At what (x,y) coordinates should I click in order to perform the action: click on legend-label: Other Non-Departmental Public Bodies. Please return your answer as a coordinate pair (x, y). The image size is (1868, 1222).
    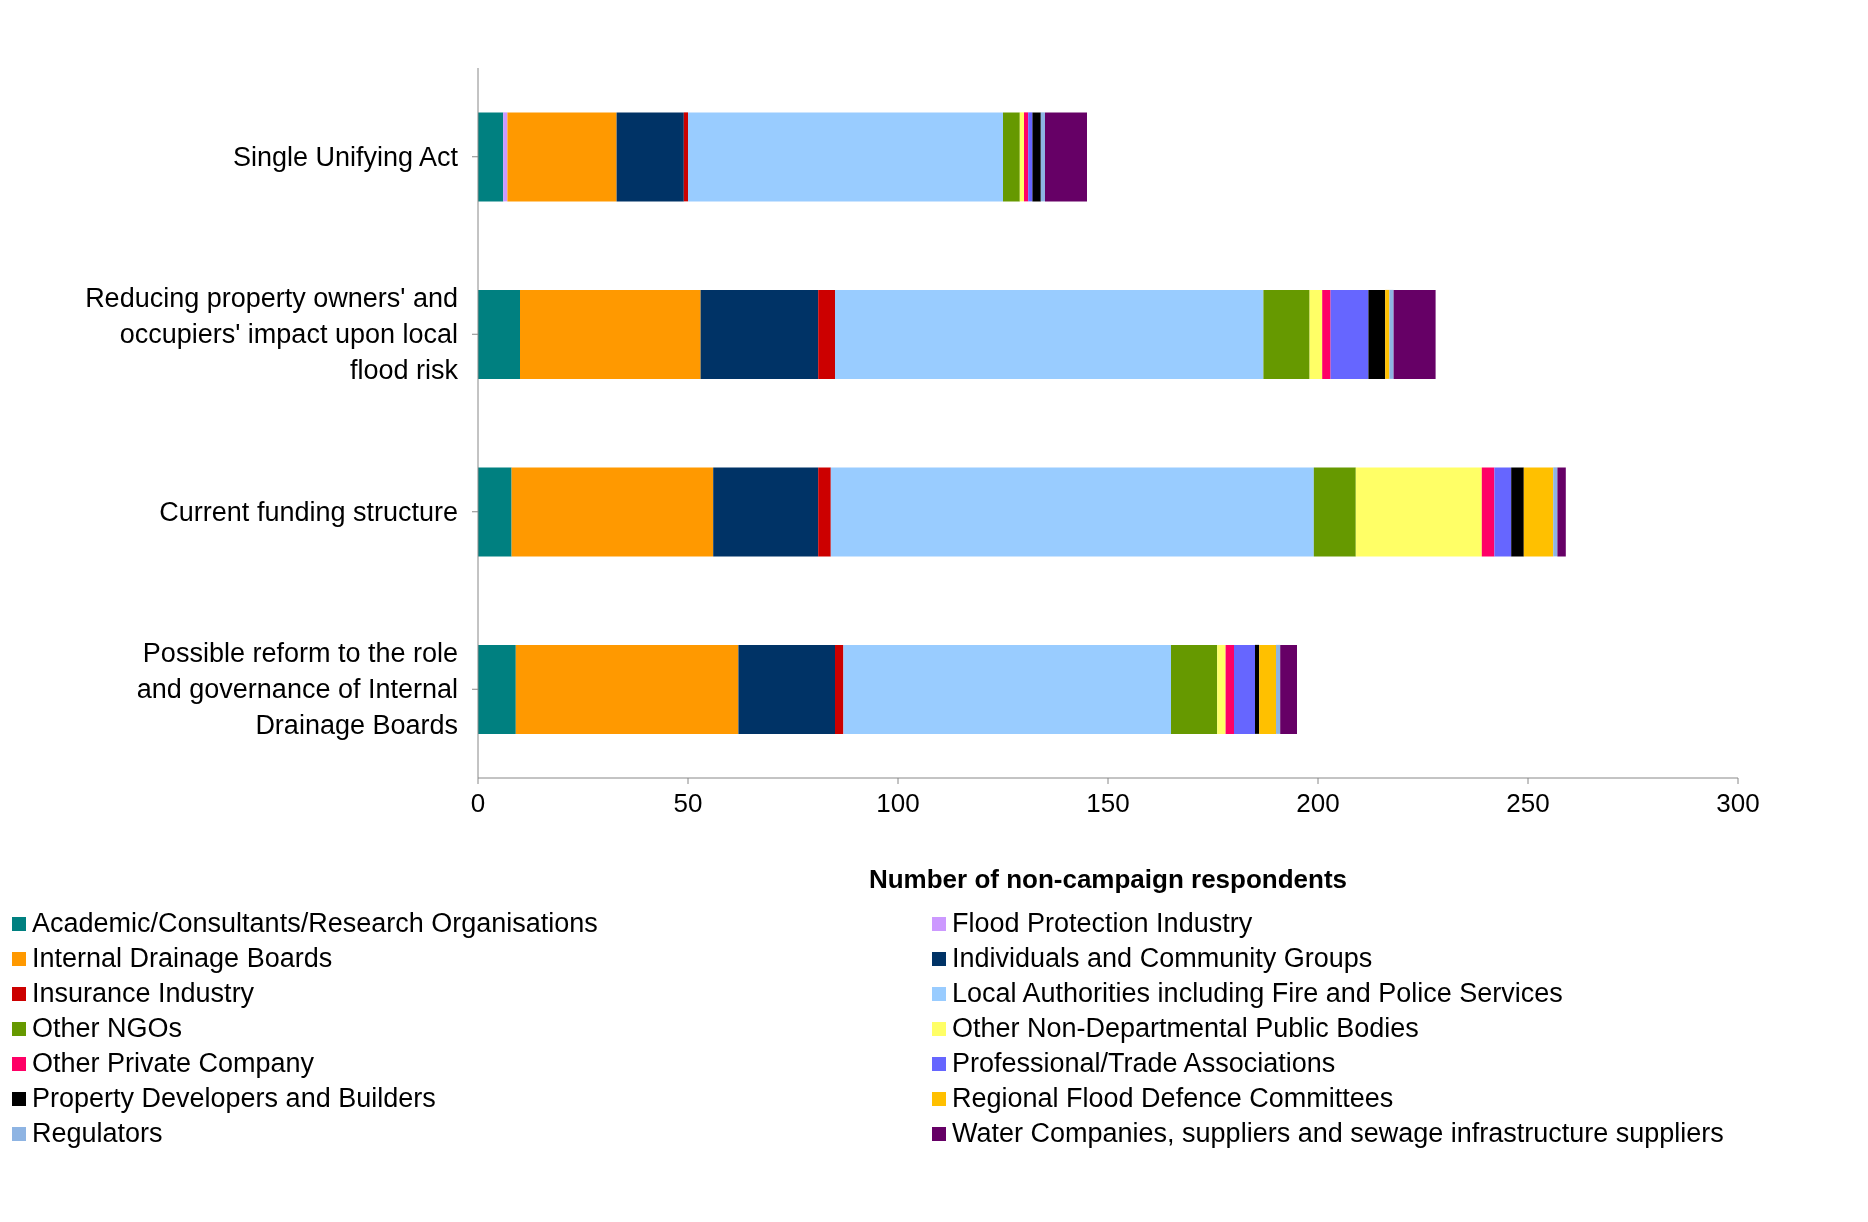
    Looking at the image, I should click on (1185, 1028).